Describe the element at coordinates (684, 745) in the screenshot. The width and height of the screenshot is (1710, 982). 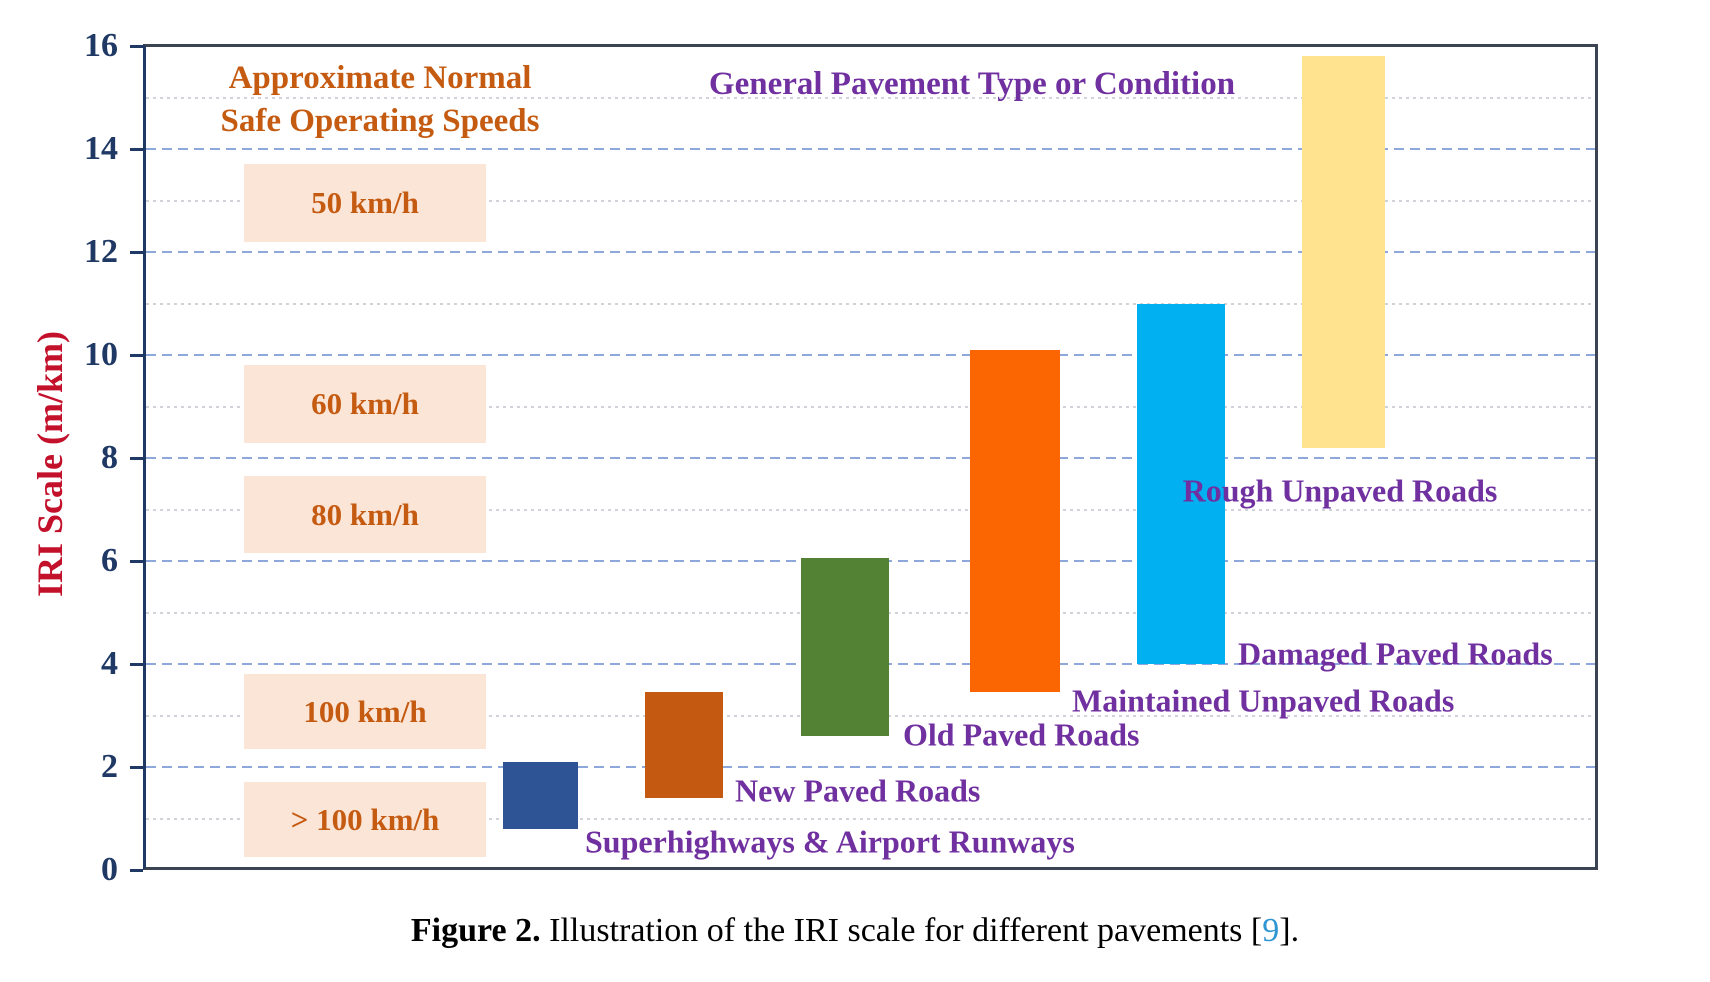
I see `bar-new-paved-roads` at that location.